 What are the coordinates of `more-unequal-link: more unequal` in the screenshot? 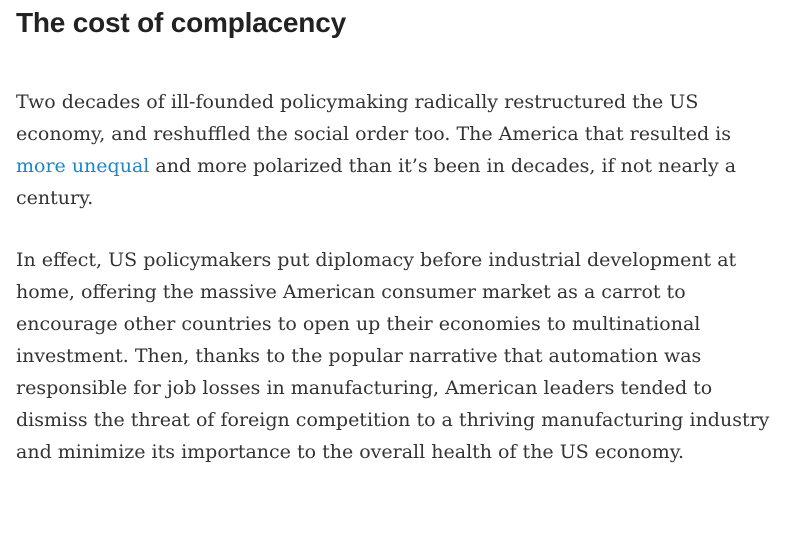 It's located at (83, 166).